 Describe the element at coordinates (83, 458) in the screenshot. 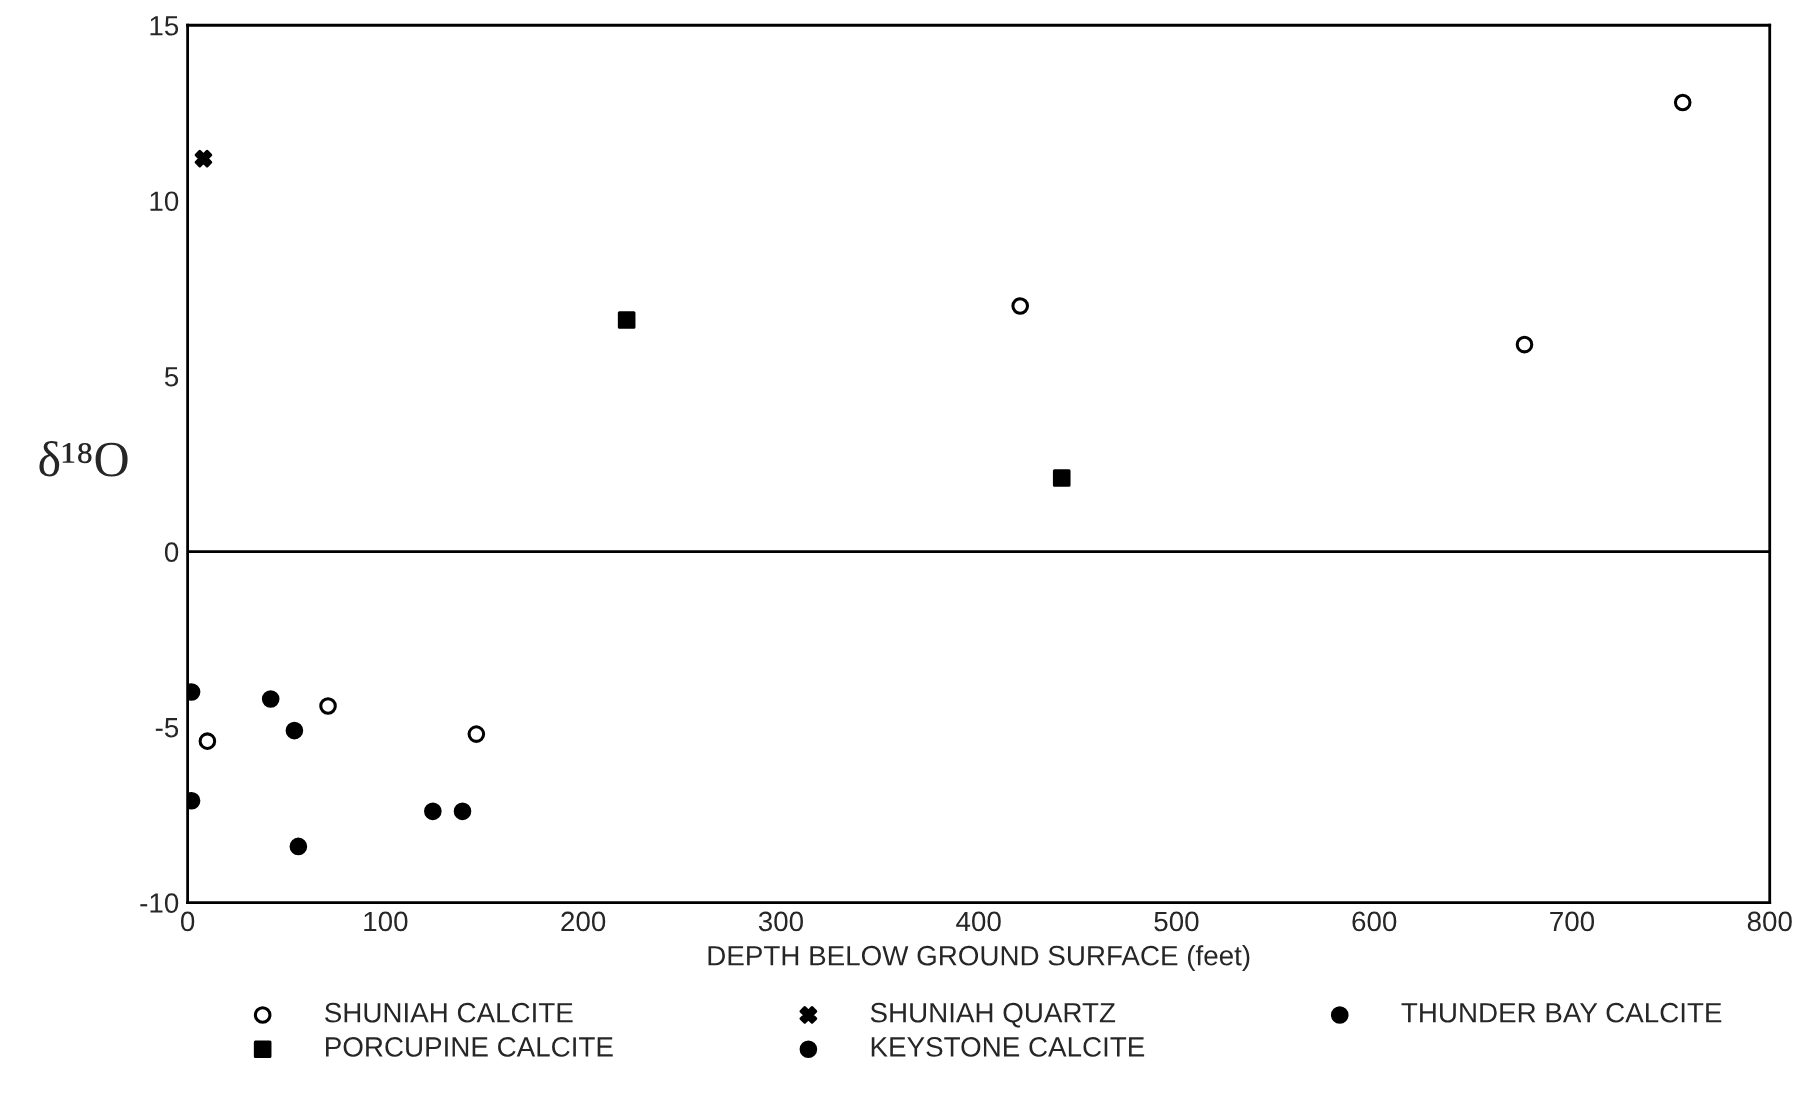

I see `y-axis-title: δ¹⁸O` at that location.